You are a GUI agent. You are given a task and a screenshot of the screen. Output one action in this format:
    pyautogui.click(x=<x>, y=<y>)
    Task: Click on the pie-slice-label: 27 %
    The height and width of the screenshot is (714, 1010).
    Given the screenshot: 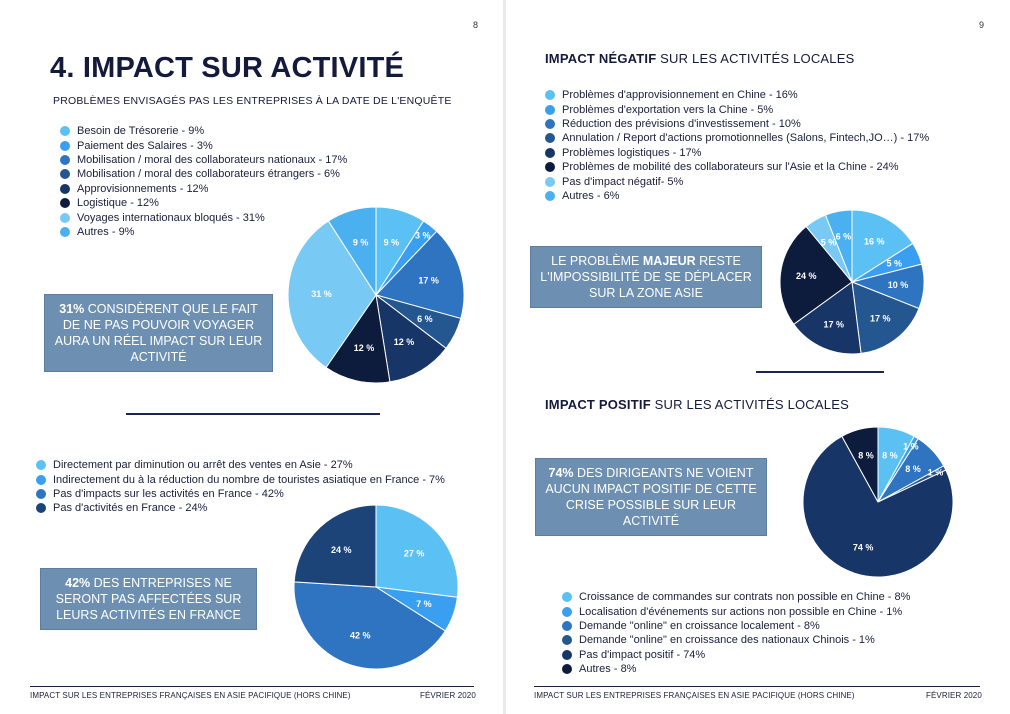 What is the action you would take?
    pyautogui.click(x=414, y=553)
    